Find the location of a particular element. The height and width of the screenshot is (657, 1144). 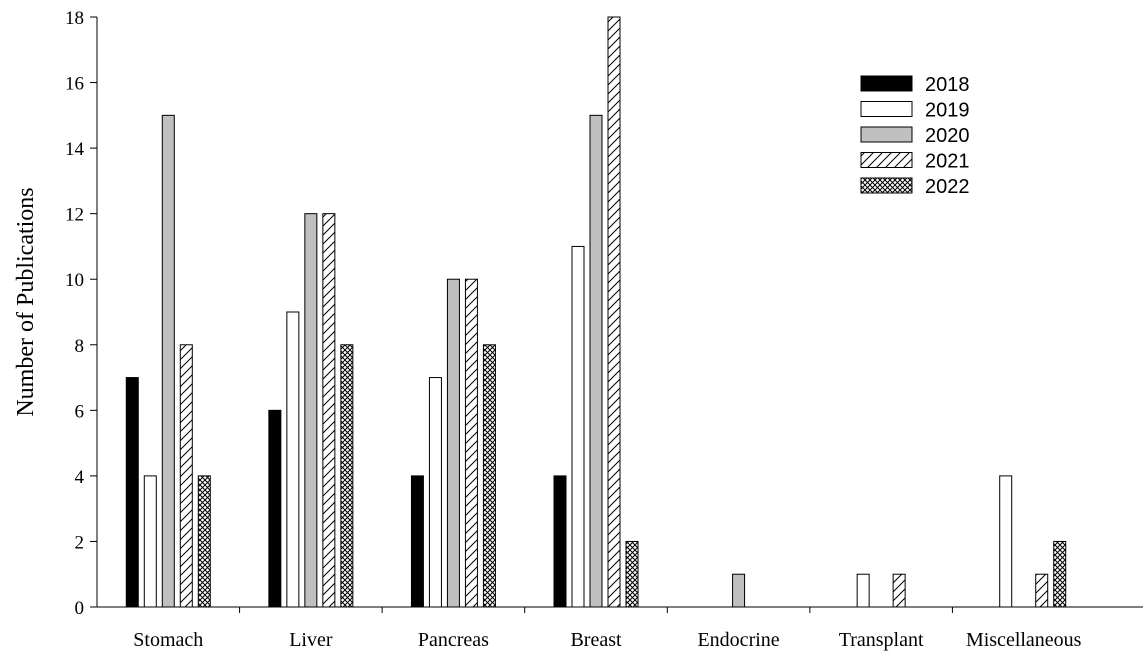

bar-2021-stomach is located at coordinates (186, 476).